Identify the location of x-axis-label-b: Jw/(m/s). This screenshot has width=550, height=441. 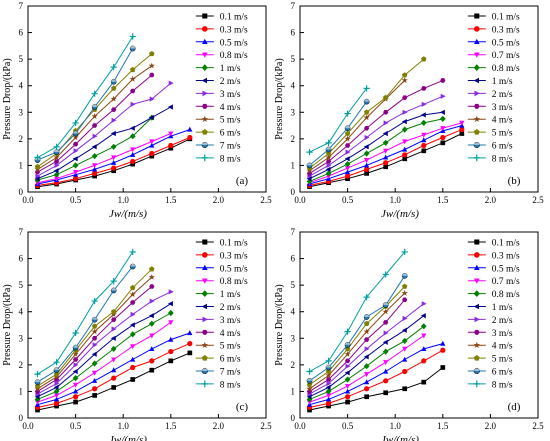
(400, 214).